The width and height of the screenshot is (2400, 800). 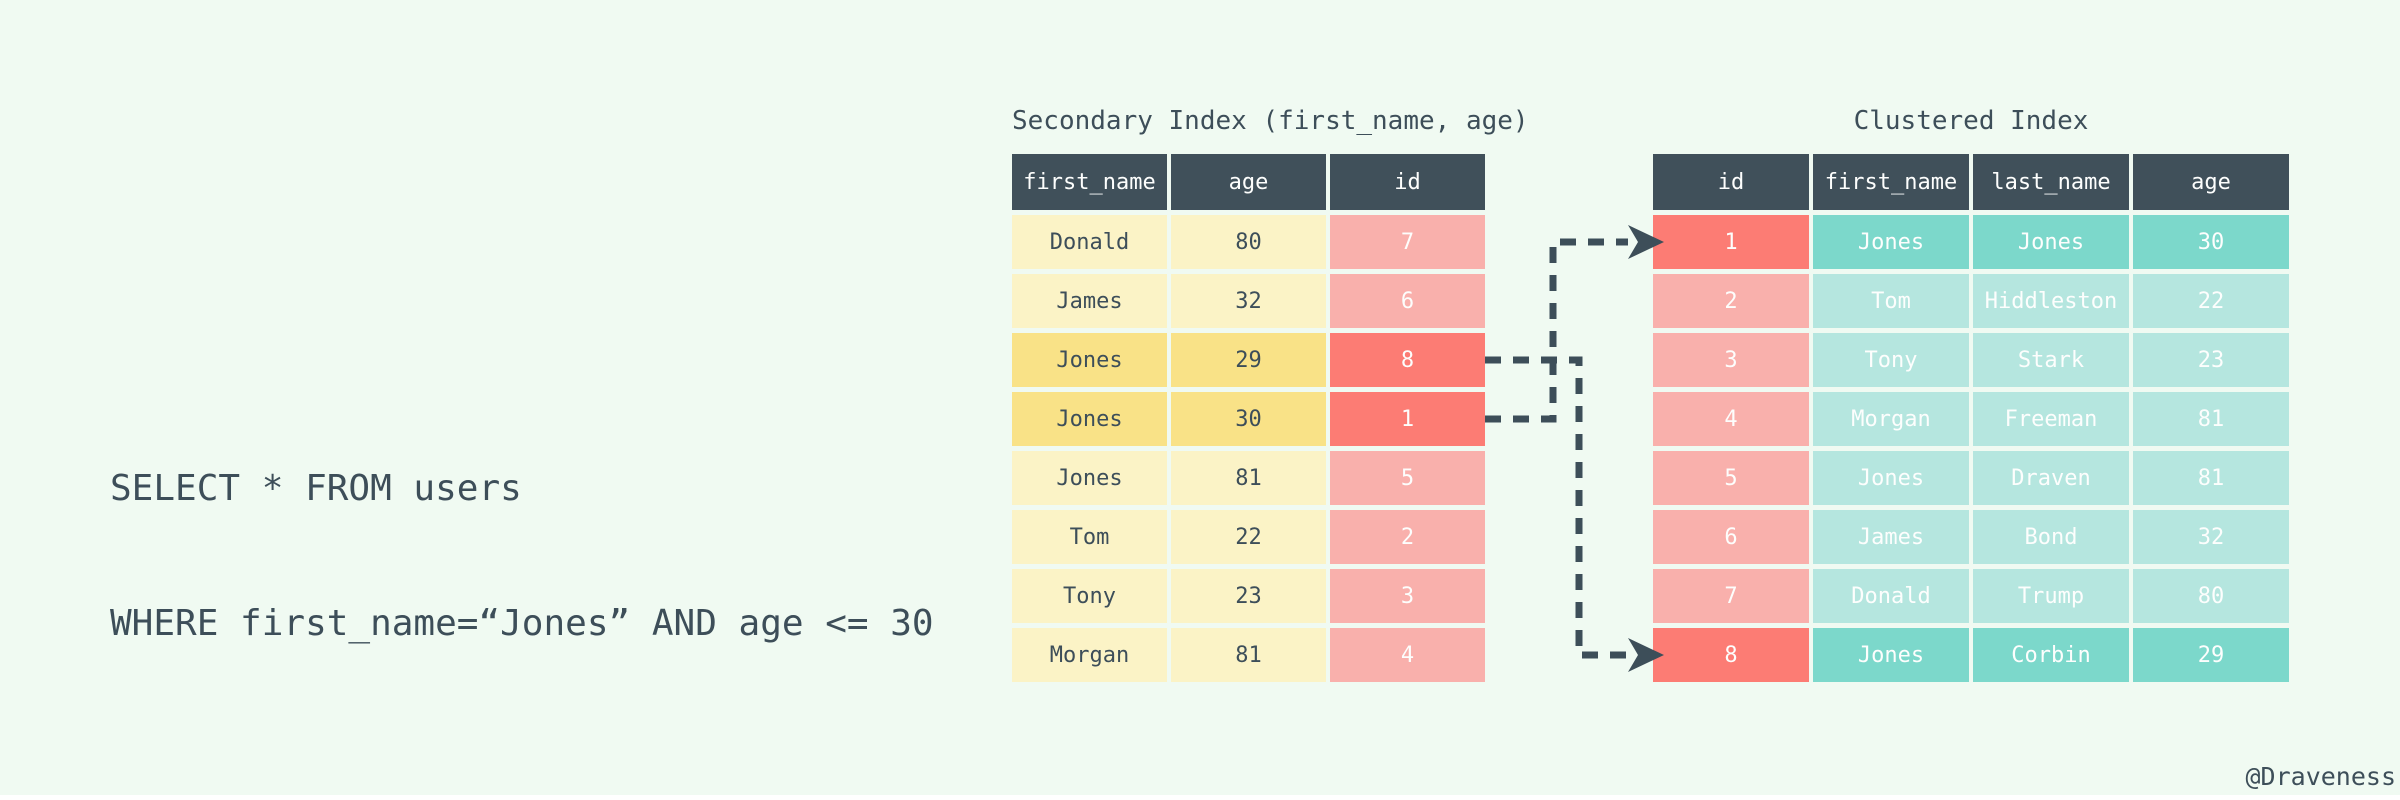 I want to click on secondary-cell-first_name-row4: Jones, so click(x=1089, y=419).